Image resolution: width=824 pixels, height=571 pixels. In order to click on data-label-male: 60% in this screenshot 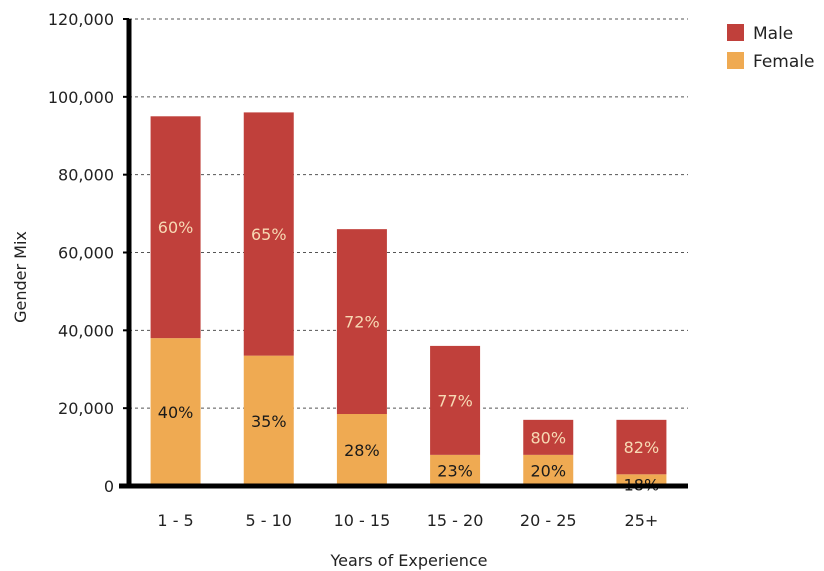, I will do `click(176, 227)`.